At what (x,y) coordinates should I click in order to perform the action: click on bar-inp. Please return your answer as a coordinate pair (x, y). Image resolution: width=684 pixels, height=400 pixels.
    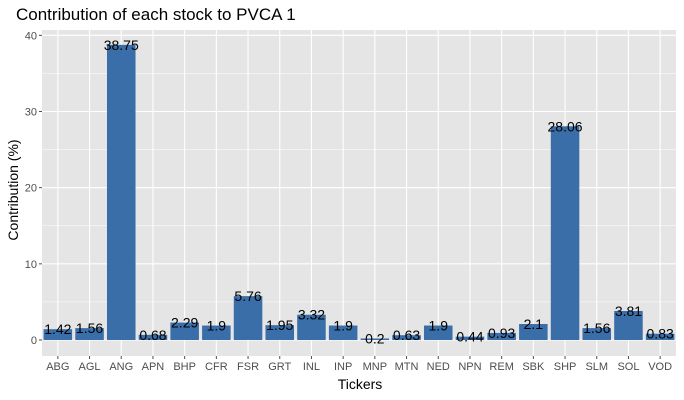
    Looking at the image, I should click on (343, 333).